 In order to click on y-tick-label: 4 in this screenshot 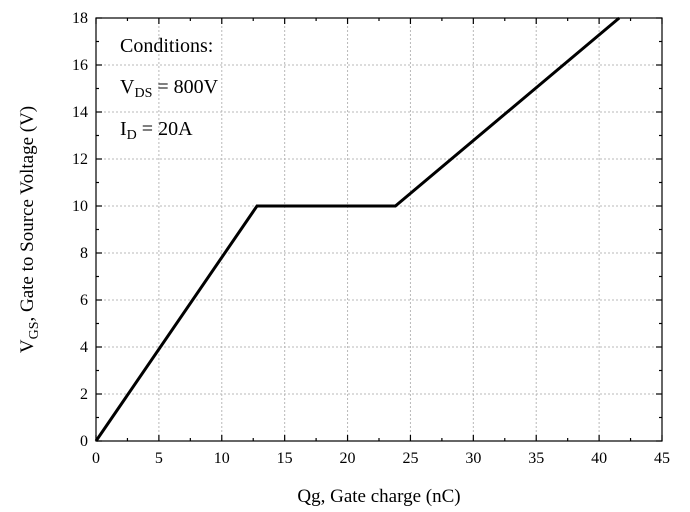, I will do `click(84, 347)`.